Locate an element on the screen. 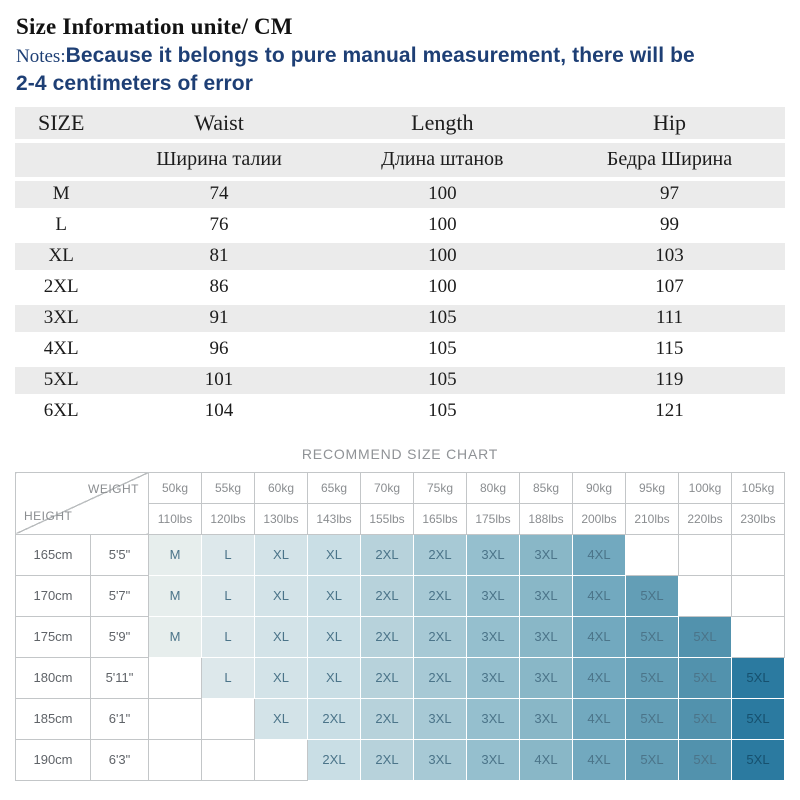 The width and height of the screenshot is (800, 800). size-table-cell-hip: 99 is located at coordinates (669, 225).